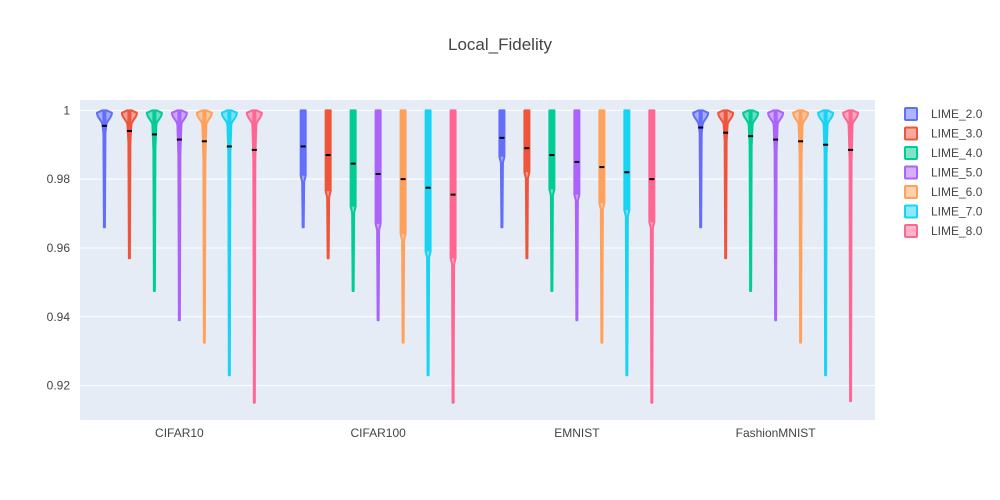 This screenshot has height=500, width=1000. Describe the element at coordinates (59, 317) in the screenshot. I see `y-tick-label: 0.94` at that location.